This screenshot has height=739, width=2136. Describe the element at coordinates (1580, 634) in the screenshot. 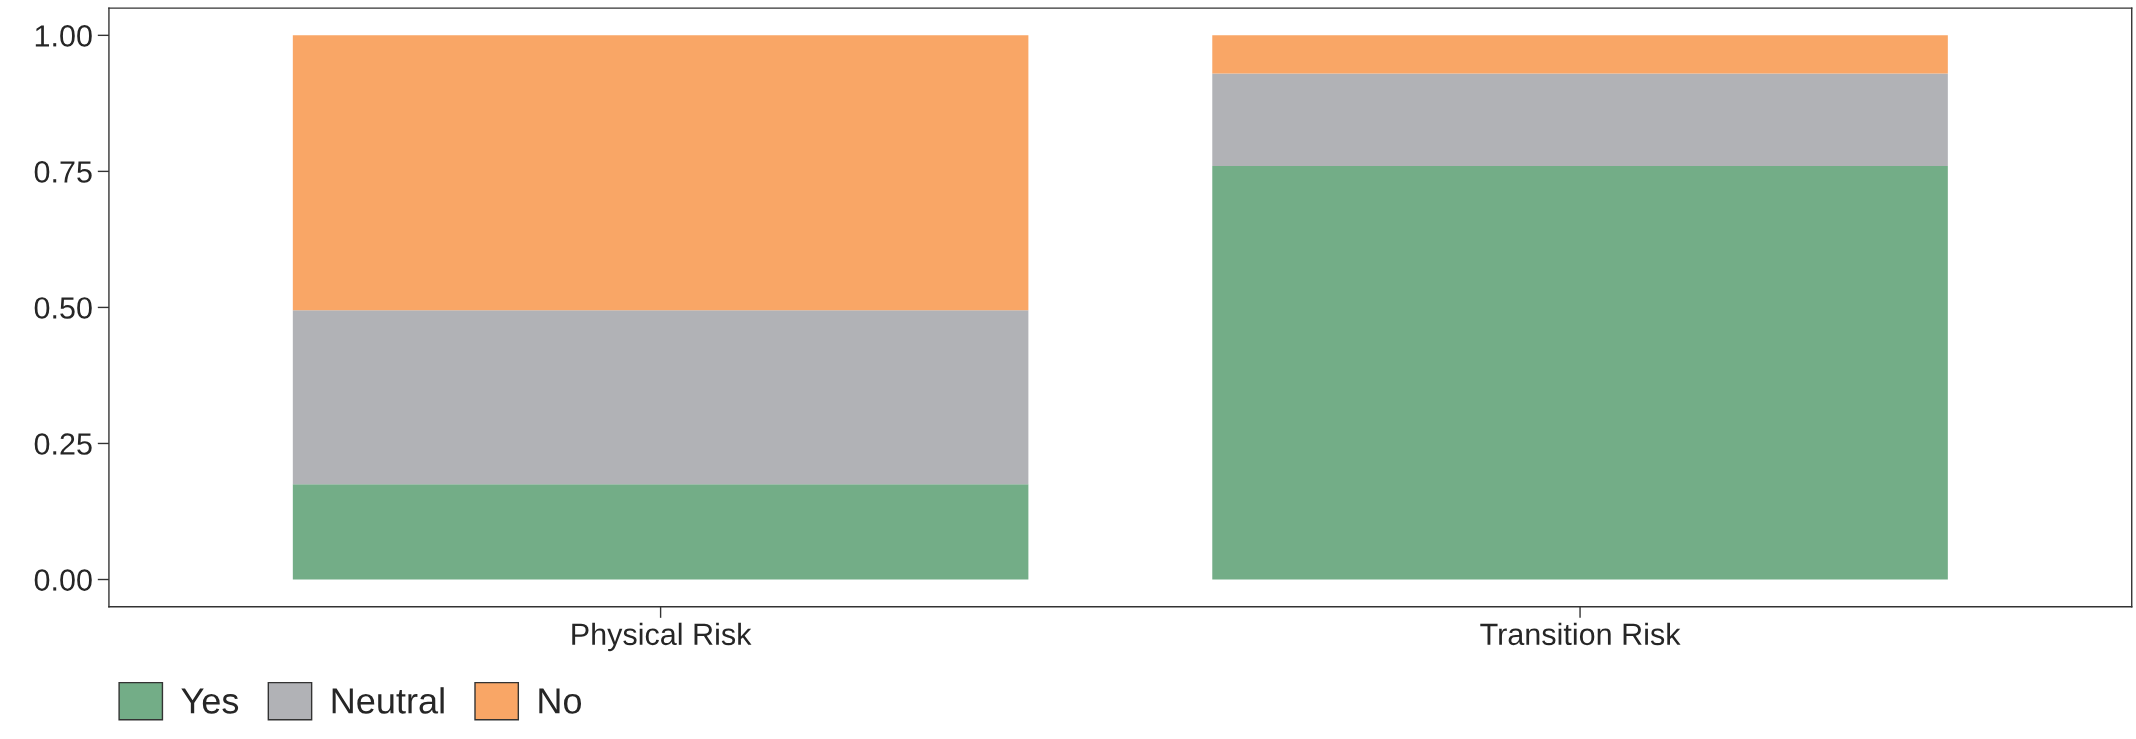

I see `x-tick-label: Transition Risk` at that location.